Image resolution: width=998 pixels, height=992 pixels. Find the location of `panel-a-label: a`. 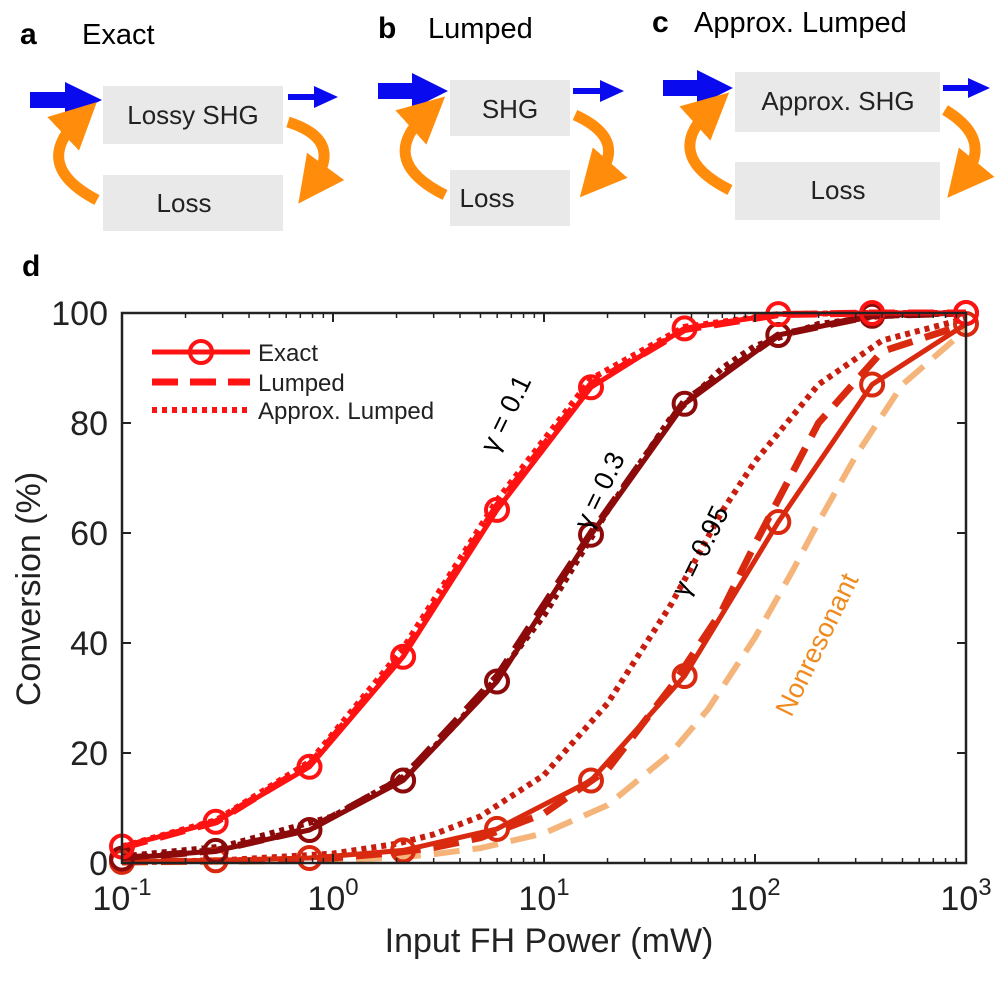

panel-a-label: a is located at coordinates (28, 34).